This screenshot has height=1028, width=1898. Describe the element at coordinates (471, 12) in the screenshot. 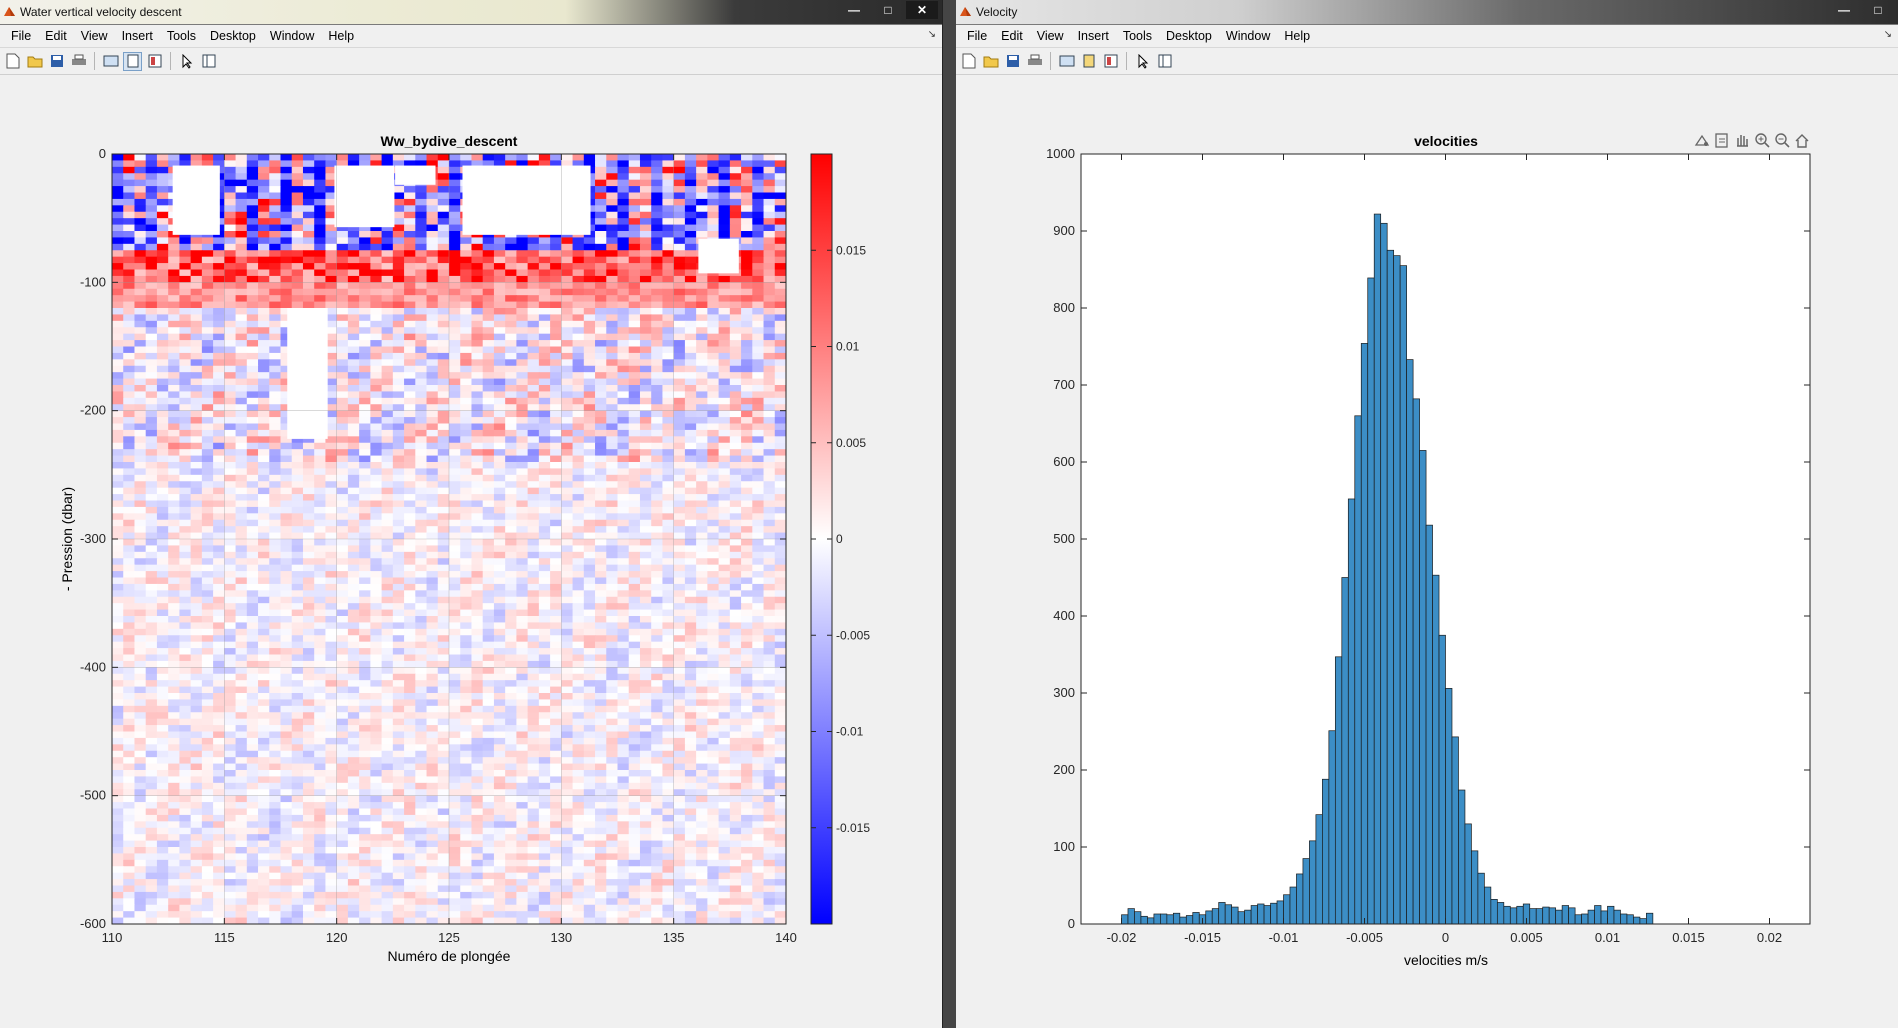

I see `title-bar: Water vertical velocity descent — □ ✕` at that location.